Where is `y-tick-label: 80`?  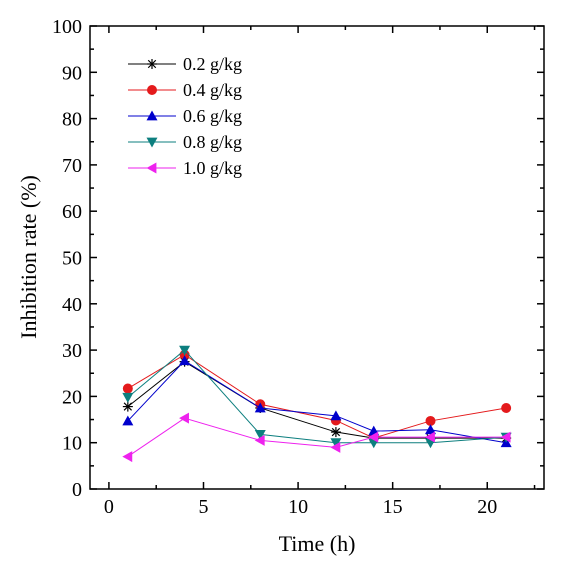
y-tick-label: 80 is located at coordinates (72, 120).